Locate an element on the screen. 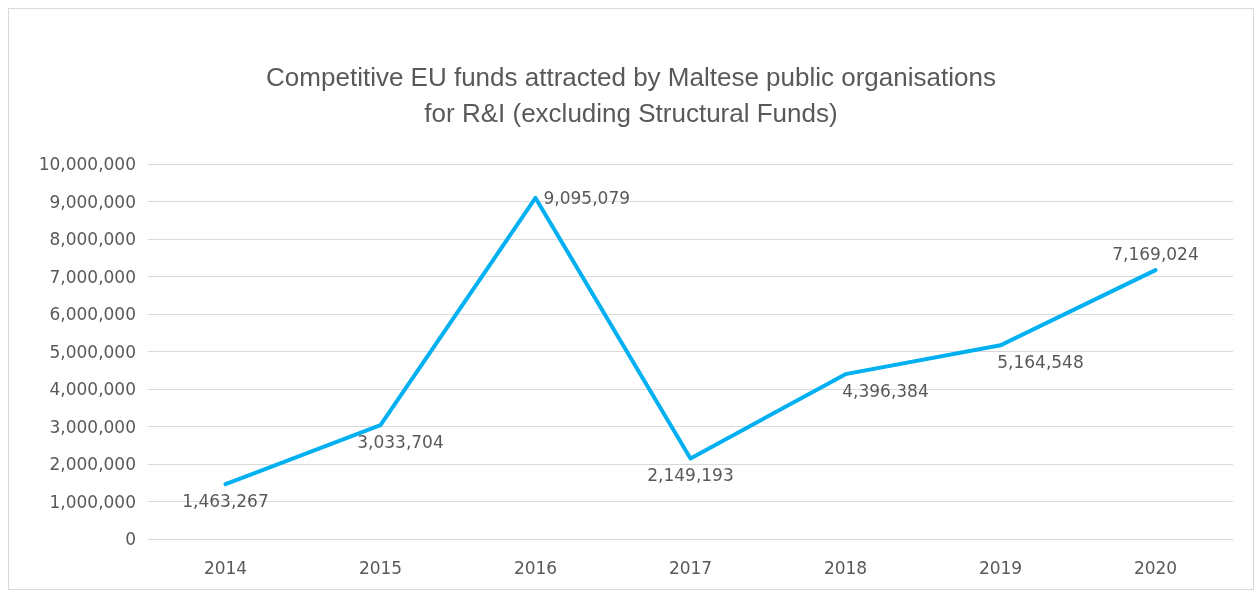 The width and height of the screenshot is (1256, 592). y-tick-label: 8,000,000 is located at coordinates (92, 239).